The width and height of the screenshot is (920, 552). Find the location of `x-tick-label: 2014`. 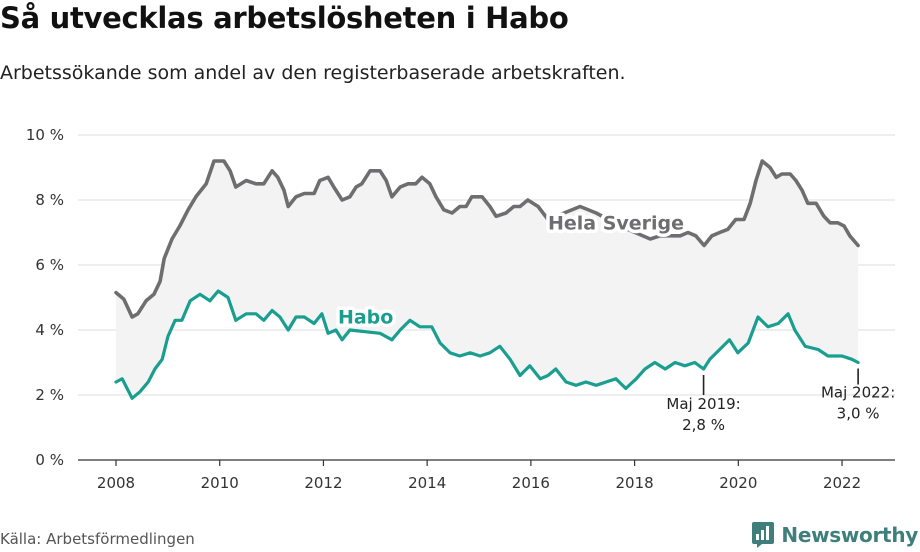

x-tick-label: 2014 is located at coordinates (427, 483).